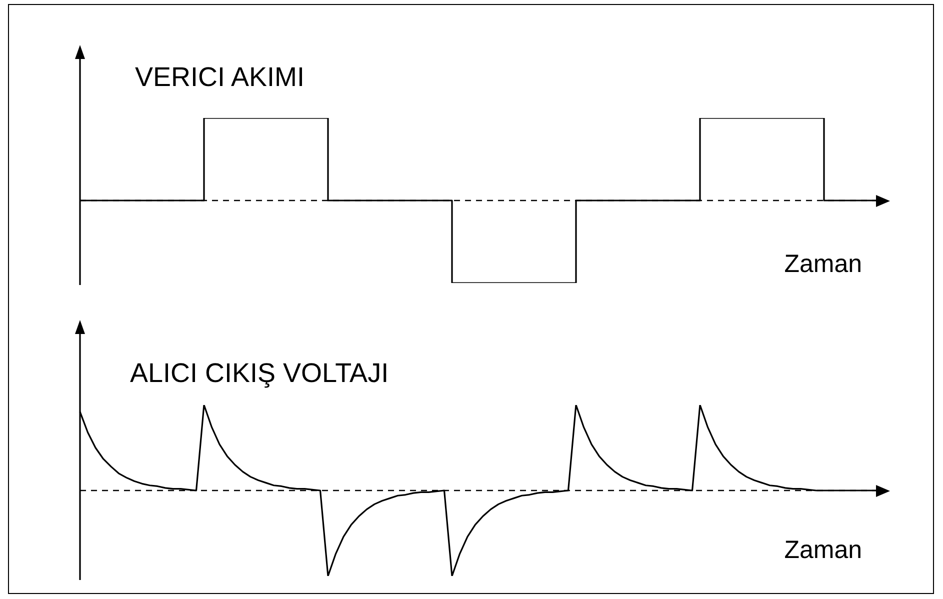 Image resolution: width=943 pixels, height=599 pixels. I want to click on chart-title: ALICI CIKIŞ VOLTAJI, so click(259, 373).